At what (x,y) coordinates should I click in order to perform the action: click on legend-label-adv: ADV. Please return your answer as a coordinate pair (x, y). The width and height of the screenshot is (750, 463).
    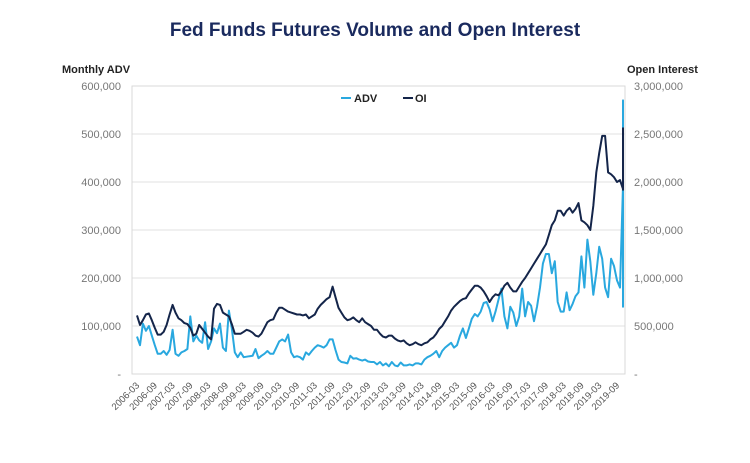
    Looking at the image, I should click on (366, 99).